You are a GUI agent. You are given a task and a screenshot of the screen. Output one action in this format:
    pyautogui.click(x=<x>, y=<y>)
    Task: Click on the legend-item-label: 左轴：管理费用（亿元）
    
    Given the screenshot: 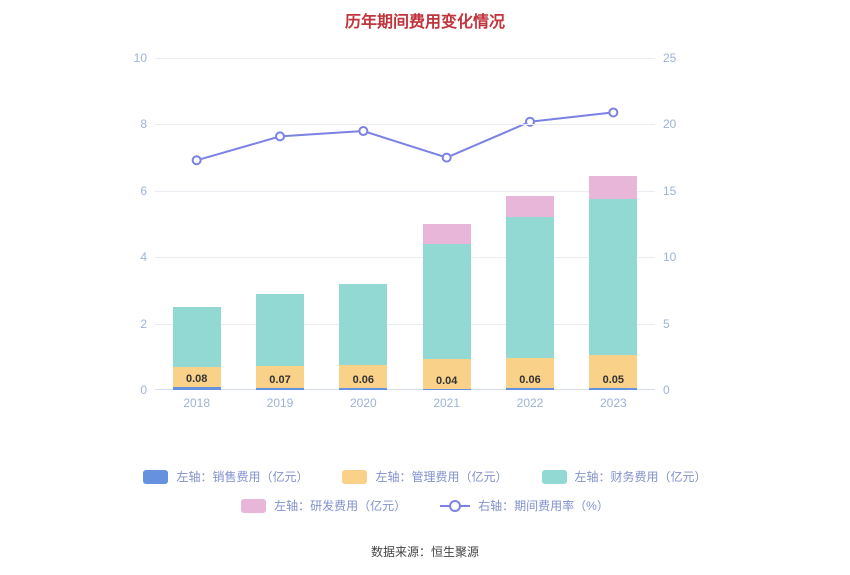 What is the action you would take?
    pyautogui.click(x=441, y=477)
    